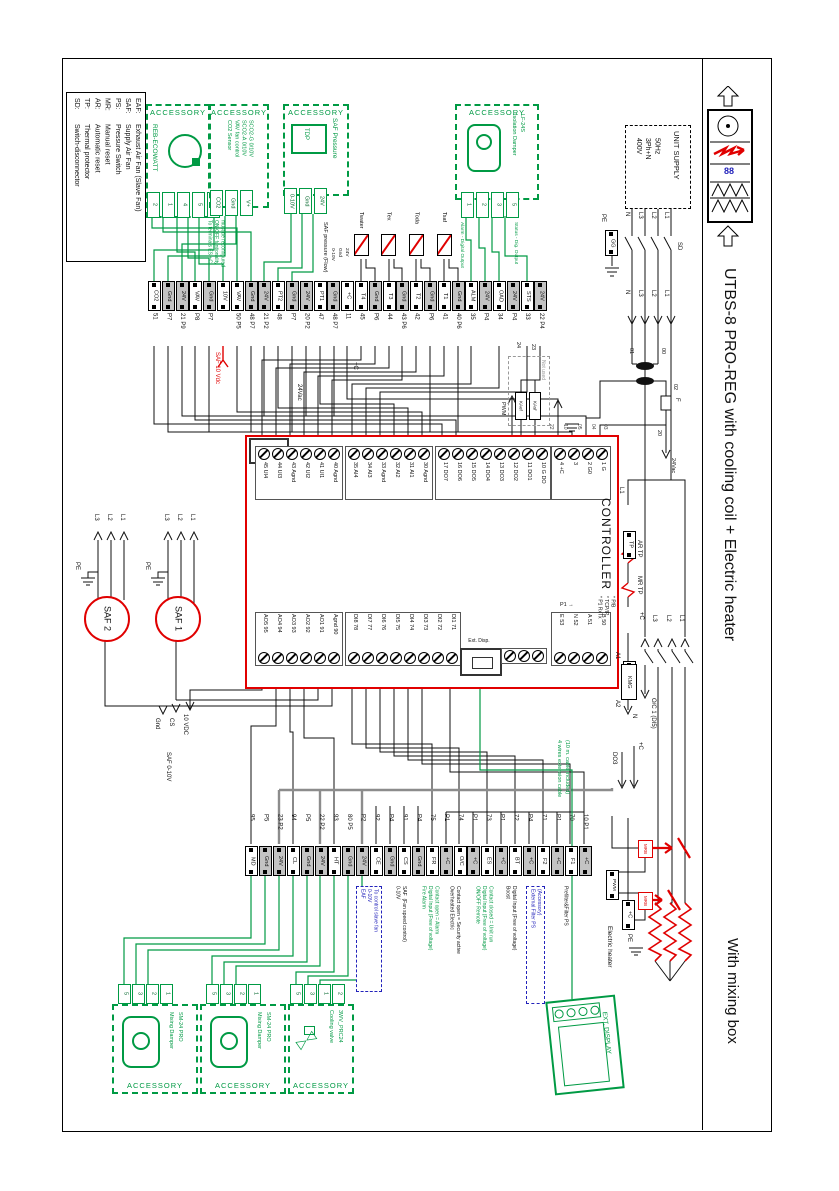 Image resolution: width=839 pixels, height=1191 pixels. I want to click on ctrl-bottom-group-comm: E 53 N 52 A 51 B 50, so click(581, 639).